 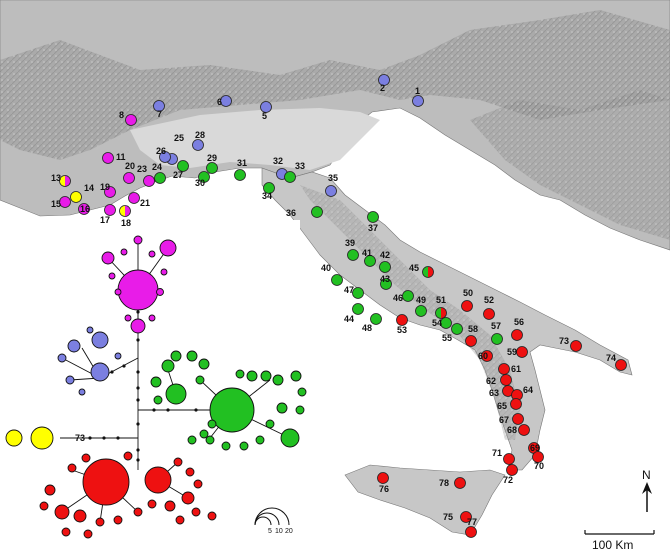 I want to click on site-marker-67: 67, so click(x=511, y=419).